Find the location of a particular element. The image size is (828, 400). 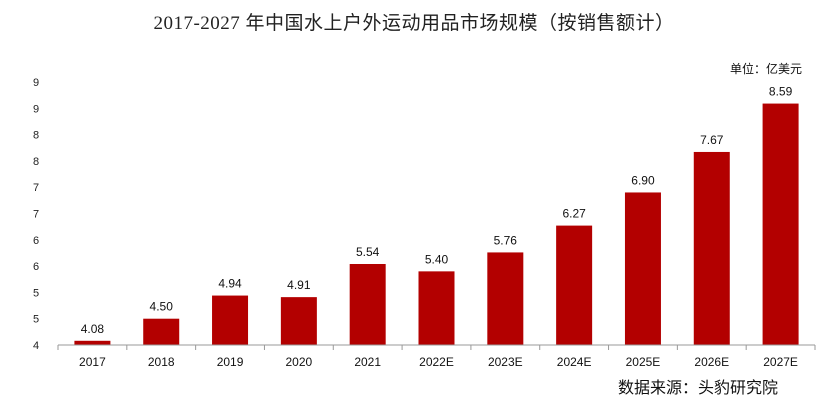

y-axis: 4 5 5 6 6 7 7 8 8 9 9 is located at coordinates (36, 214).